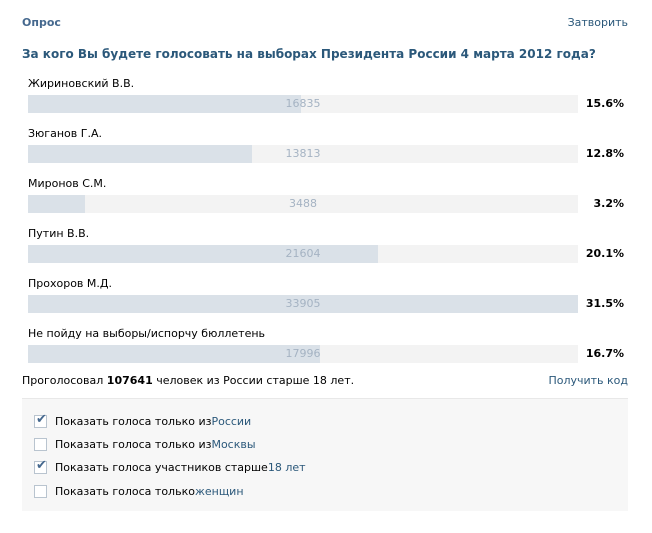 The height and width of the screenshot is (533, 652). Describe the element at coordinates (59, 233) in the screenshot. I see `option-label: Путин В.В.` at that location.